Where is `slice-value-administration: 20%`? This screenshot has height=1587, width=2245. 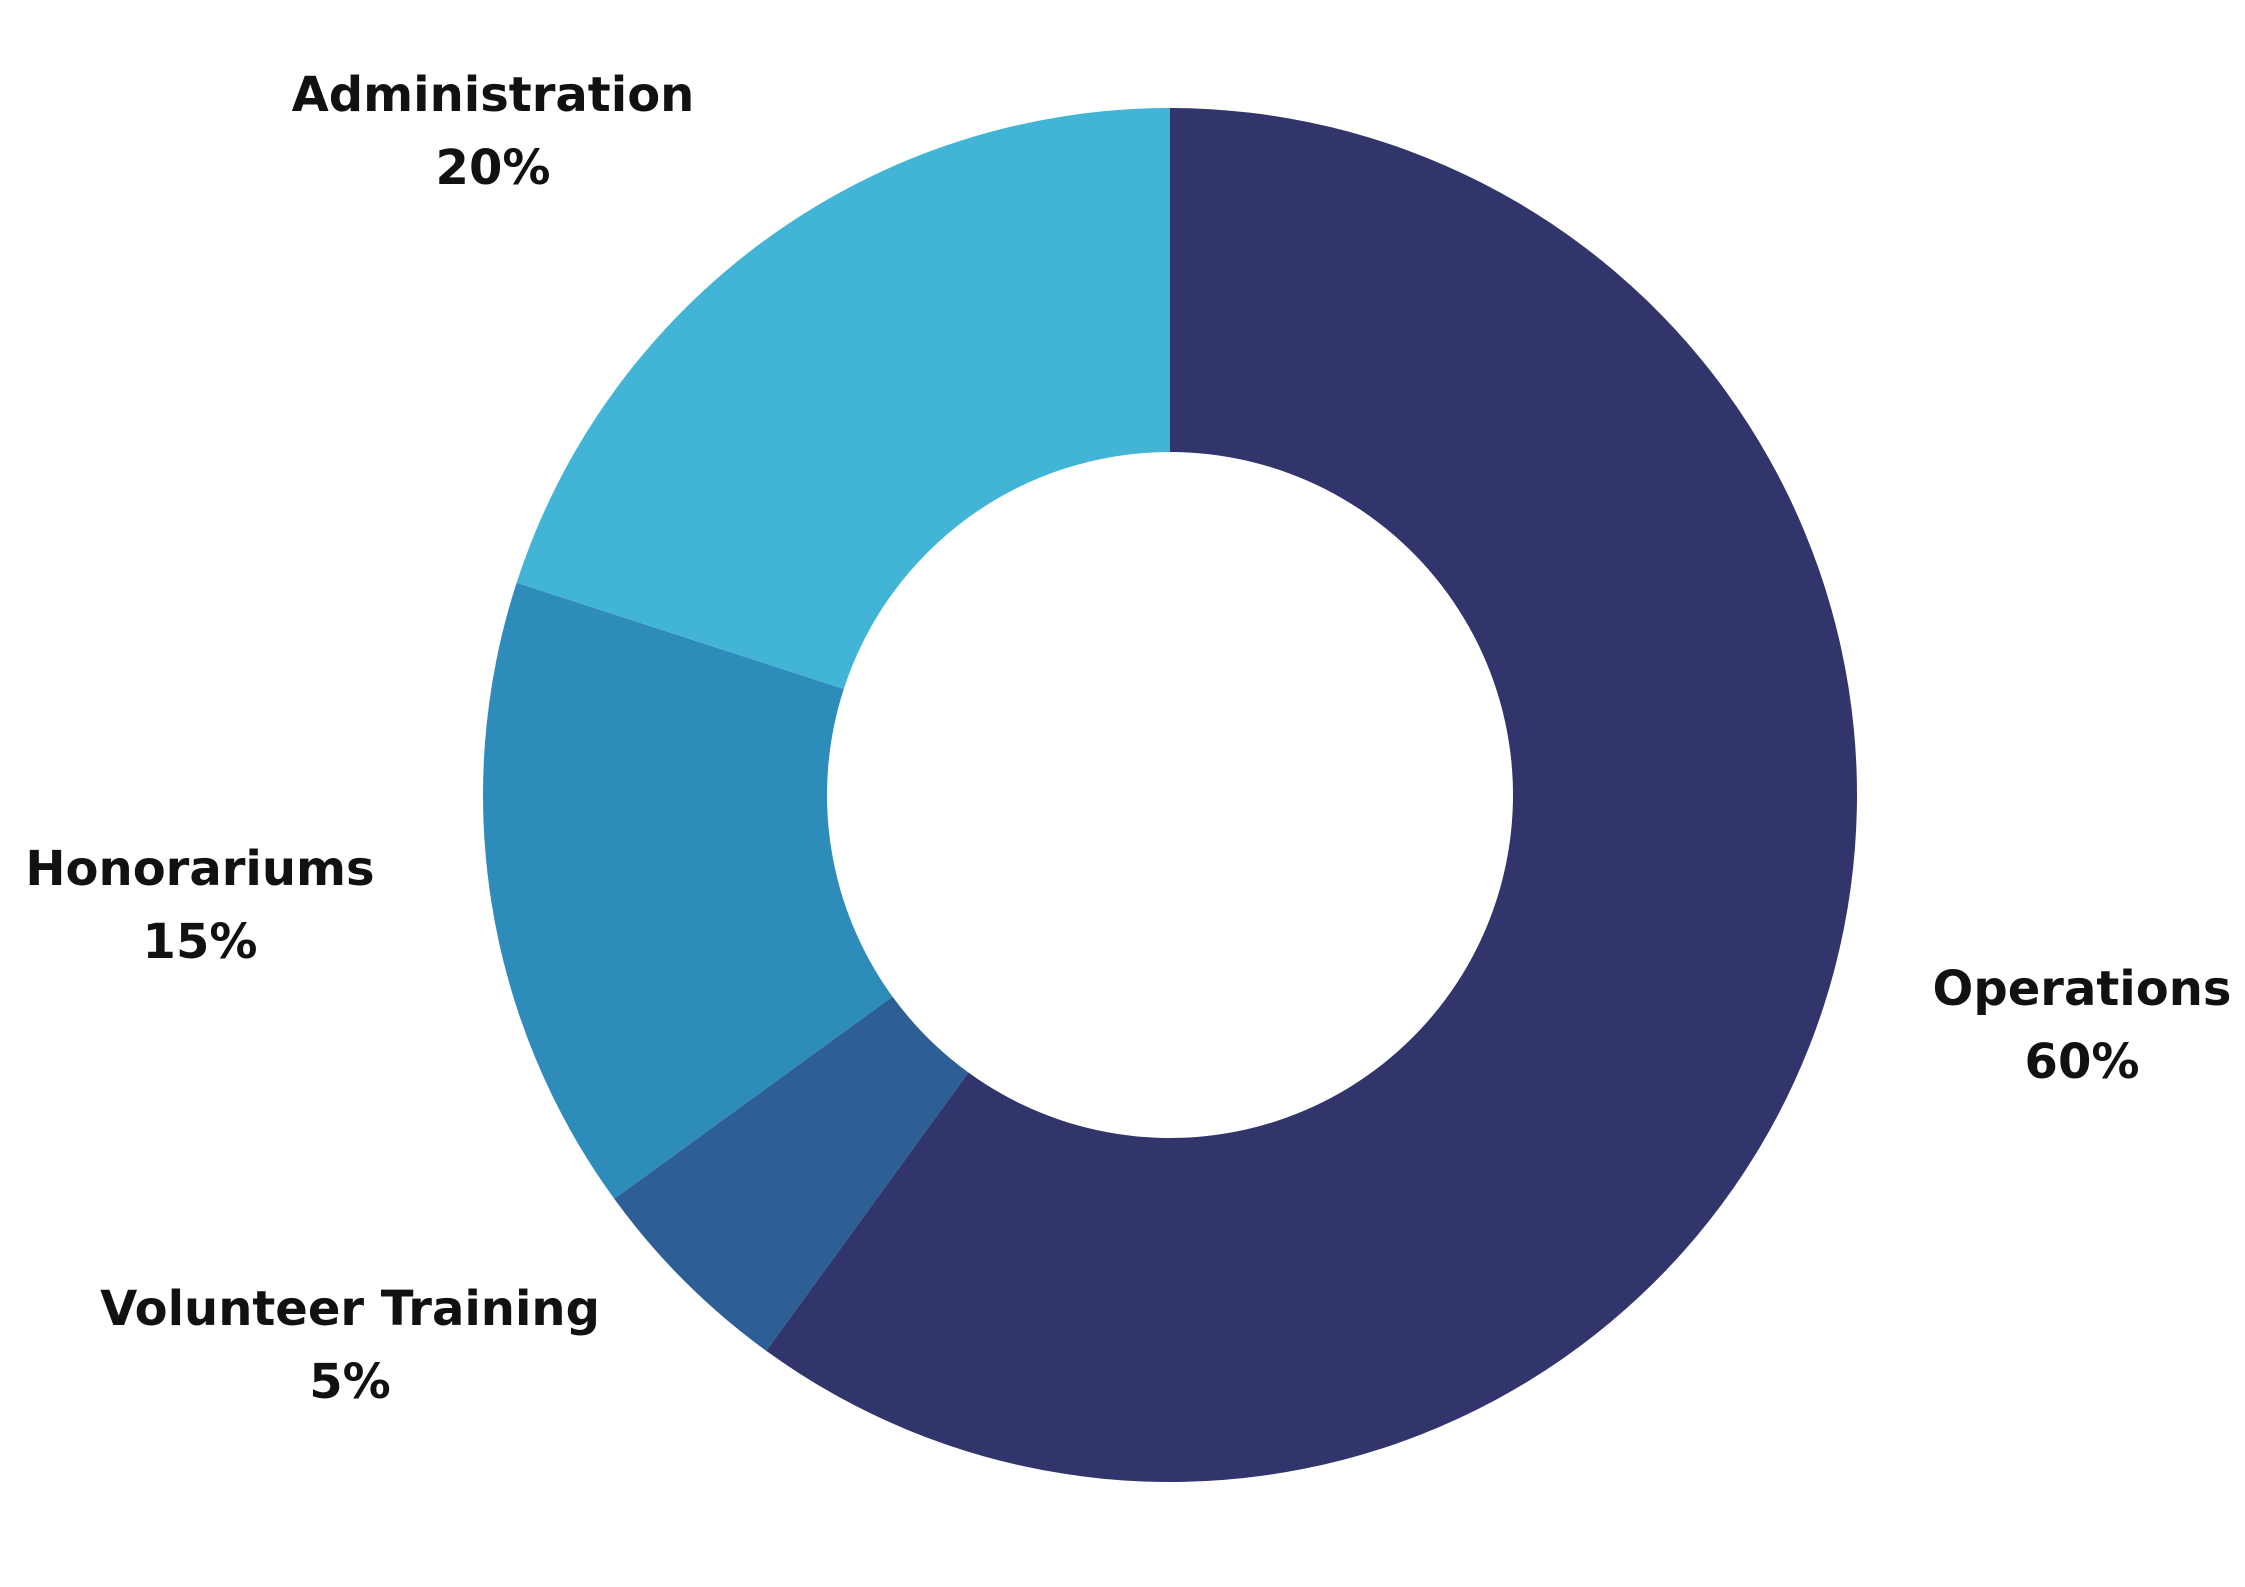
slice-value-administration: 20% is located at coordinates (493, 168).